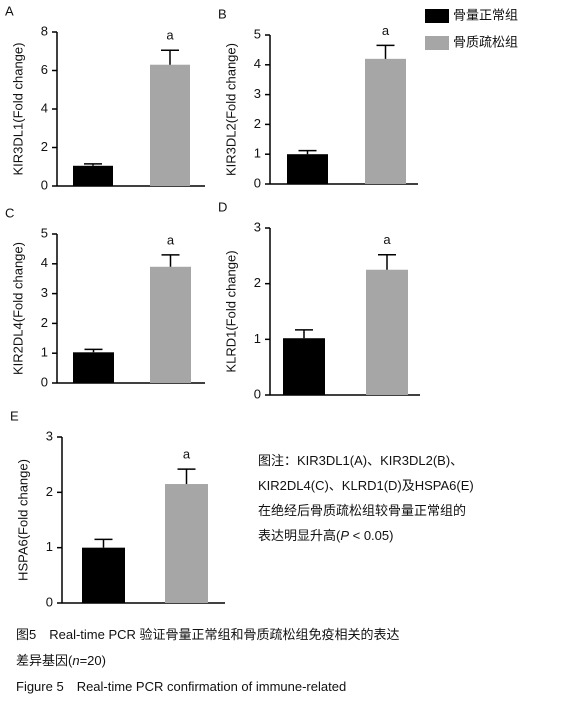  I want to click on note-text: 在绝经后骨质疏松组较骨量正常组的, so click(362, 510).